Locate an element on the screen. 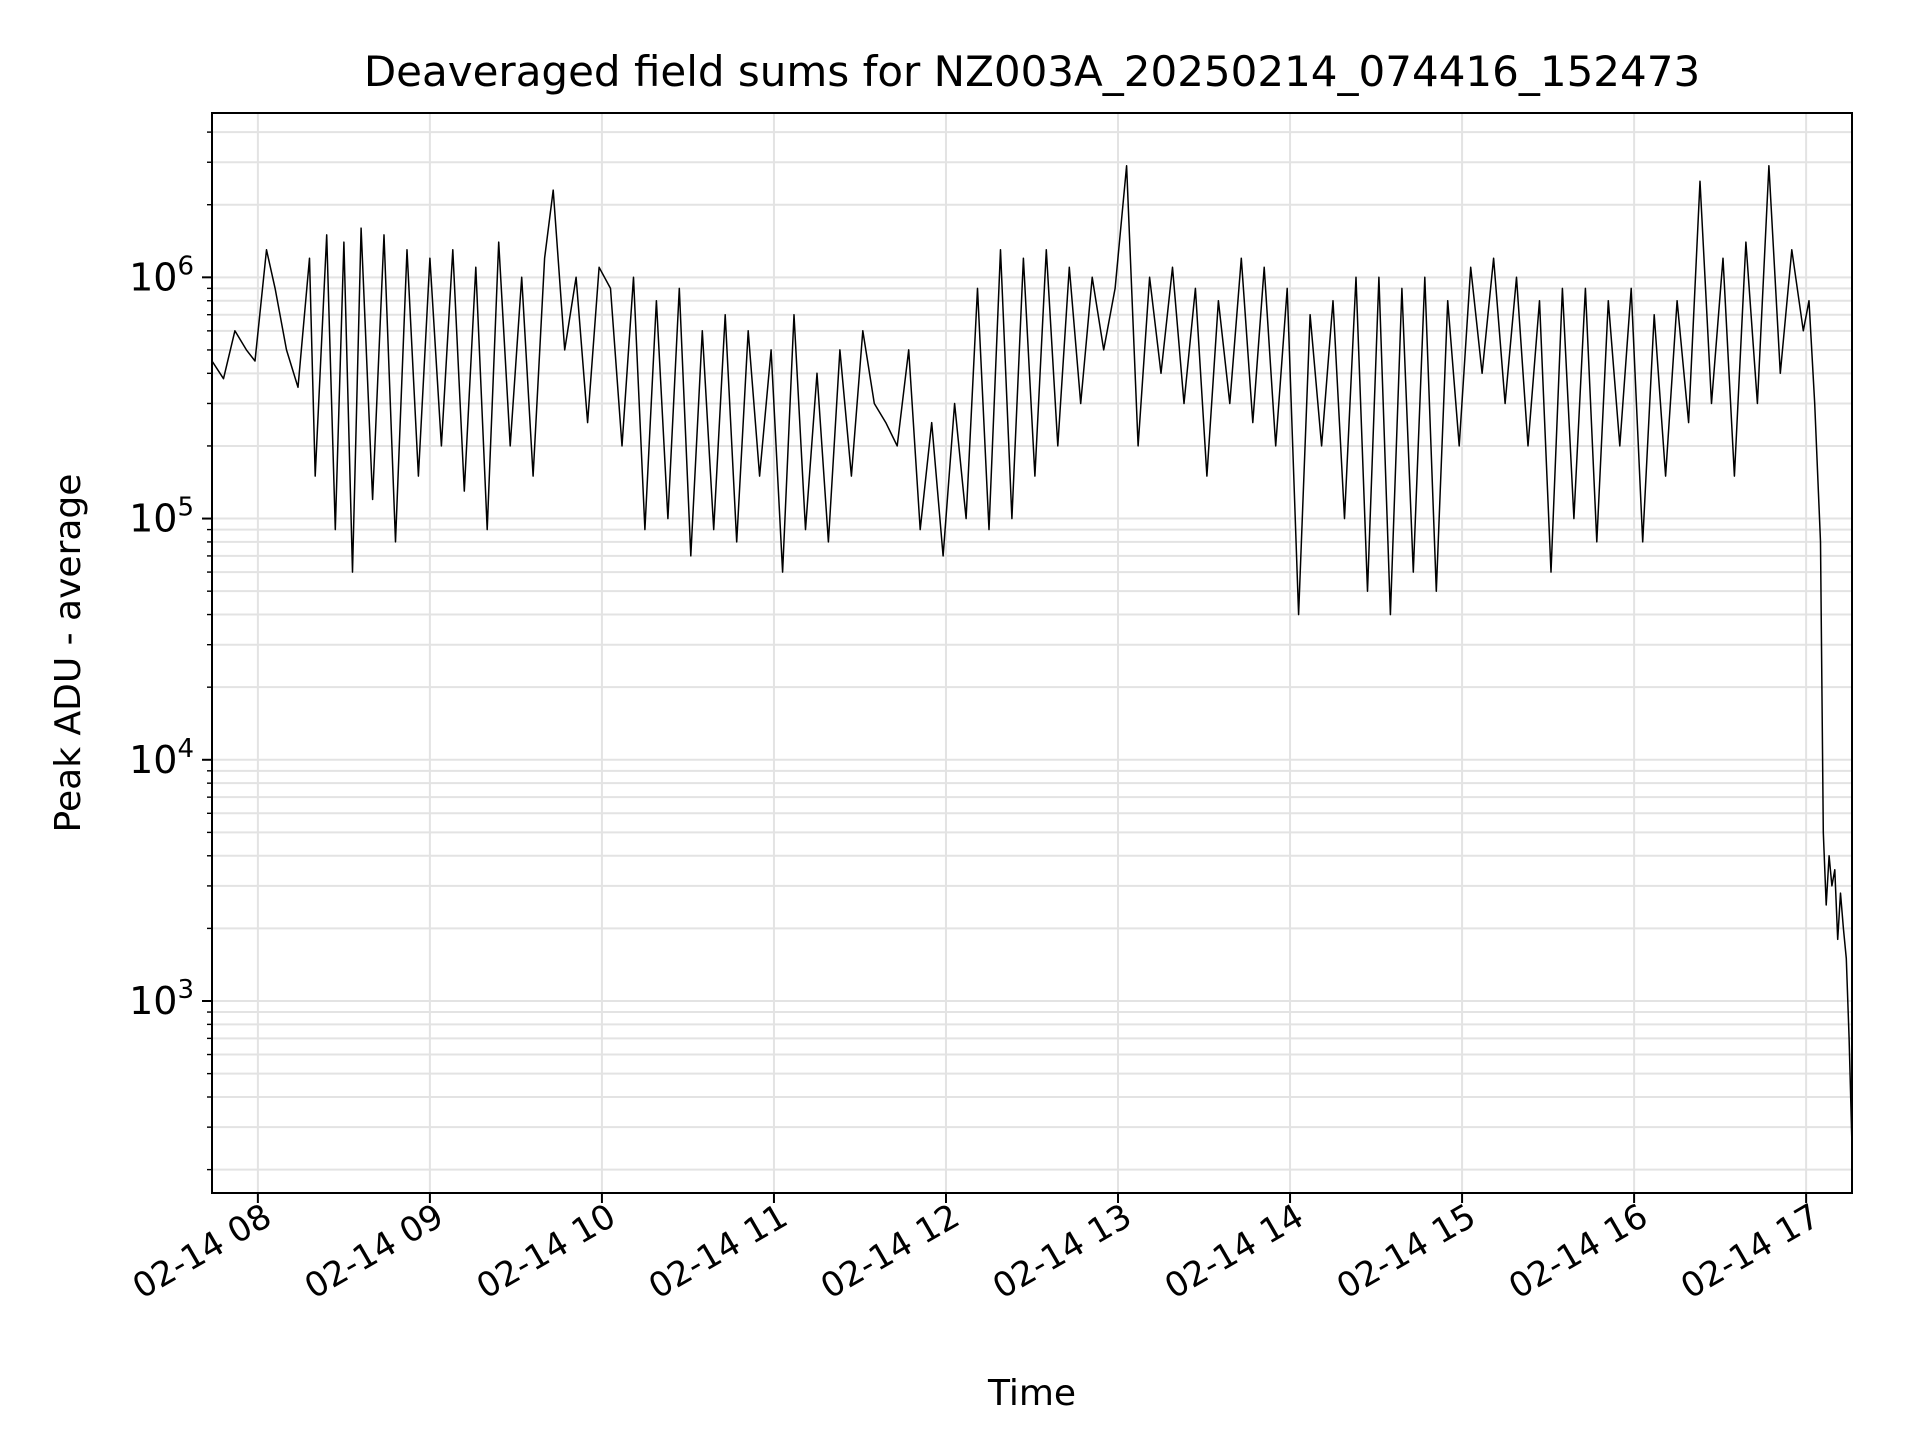 This screenshot has height=1440, width=1920. y-tick-label: 10⁵ is located at coordinates (161, 517).